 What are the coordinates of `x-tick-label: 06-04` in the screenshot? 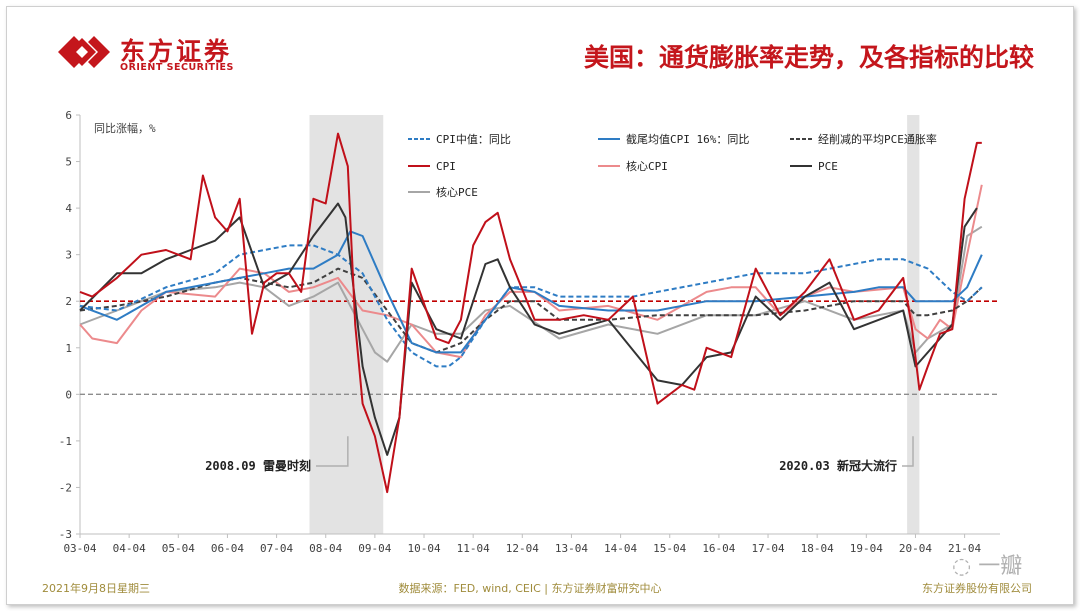 It's located at (227, 548).